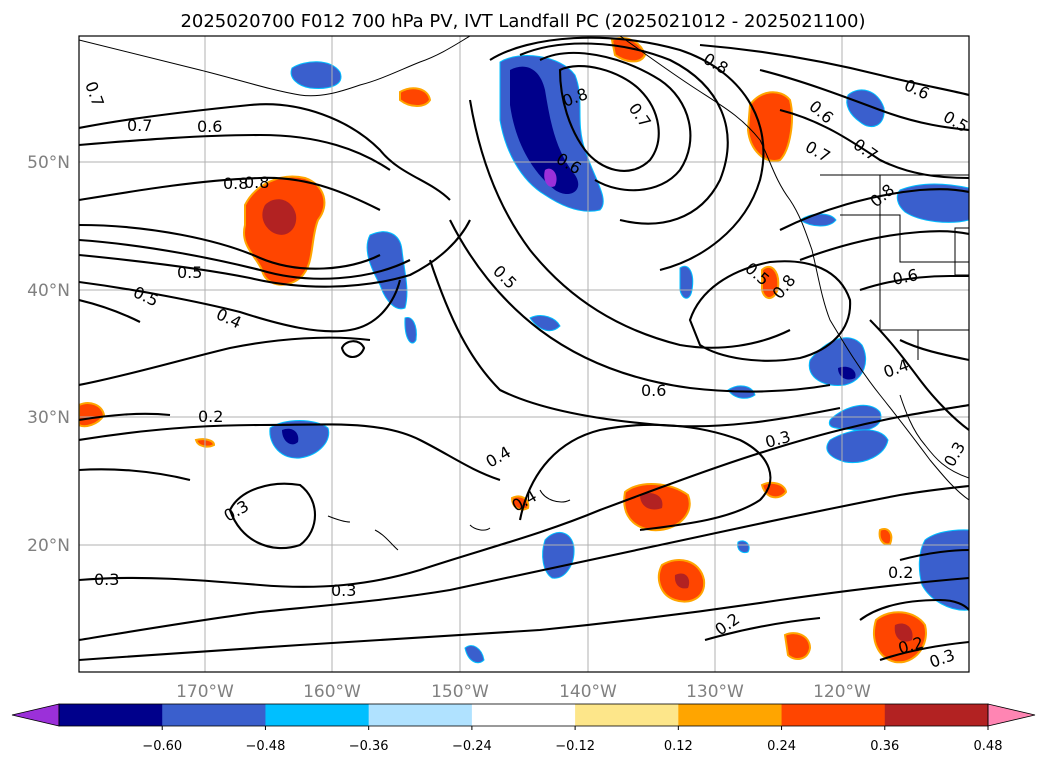 This screenshot has height=765, width=1047. I want to click on lon-label: 120°W, so click(842, 692).